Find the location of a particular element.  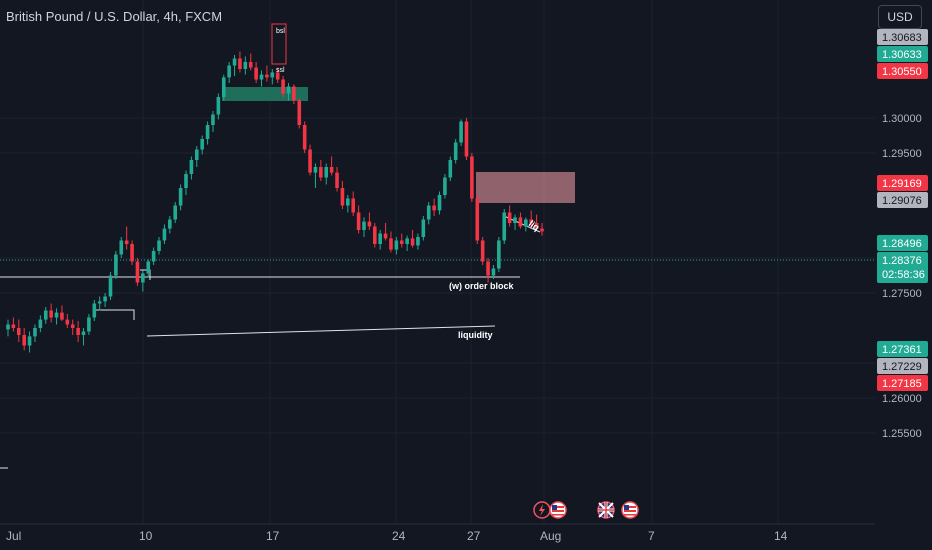

symbol-title: British Pound / U.S. Dollar, 4h, FXCM is located at coordinates (114, 16).